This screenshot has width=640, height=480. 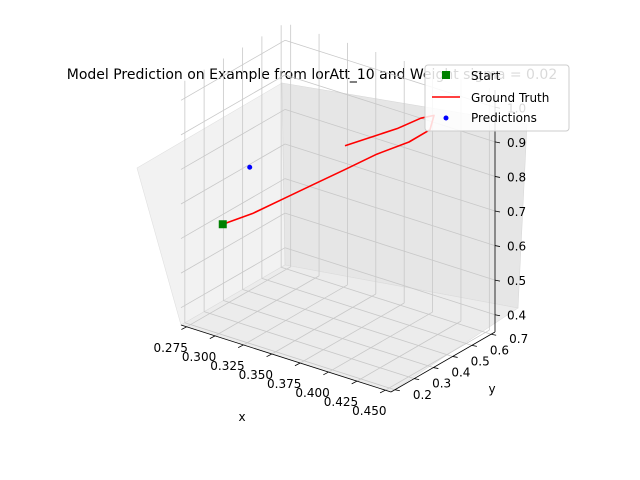 What do you see at coordinates (499, 350) in the screenshot?
I see `y-tick-label: 0.6` at bounding box center [499, 350].